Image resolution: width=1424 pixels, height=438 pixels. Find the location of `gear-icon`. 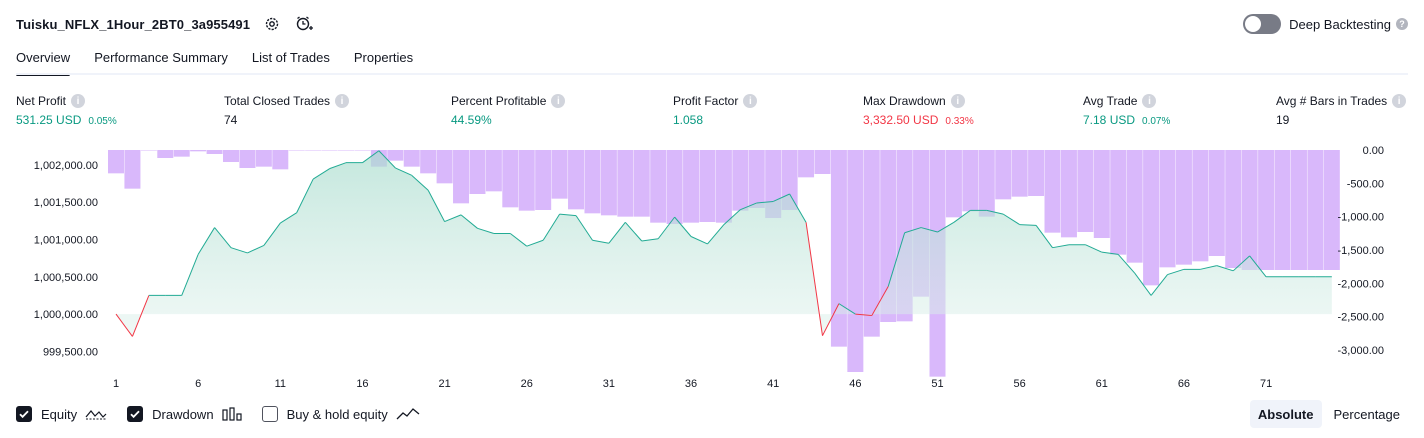

gear-icon is located at coordinates (272, 24).